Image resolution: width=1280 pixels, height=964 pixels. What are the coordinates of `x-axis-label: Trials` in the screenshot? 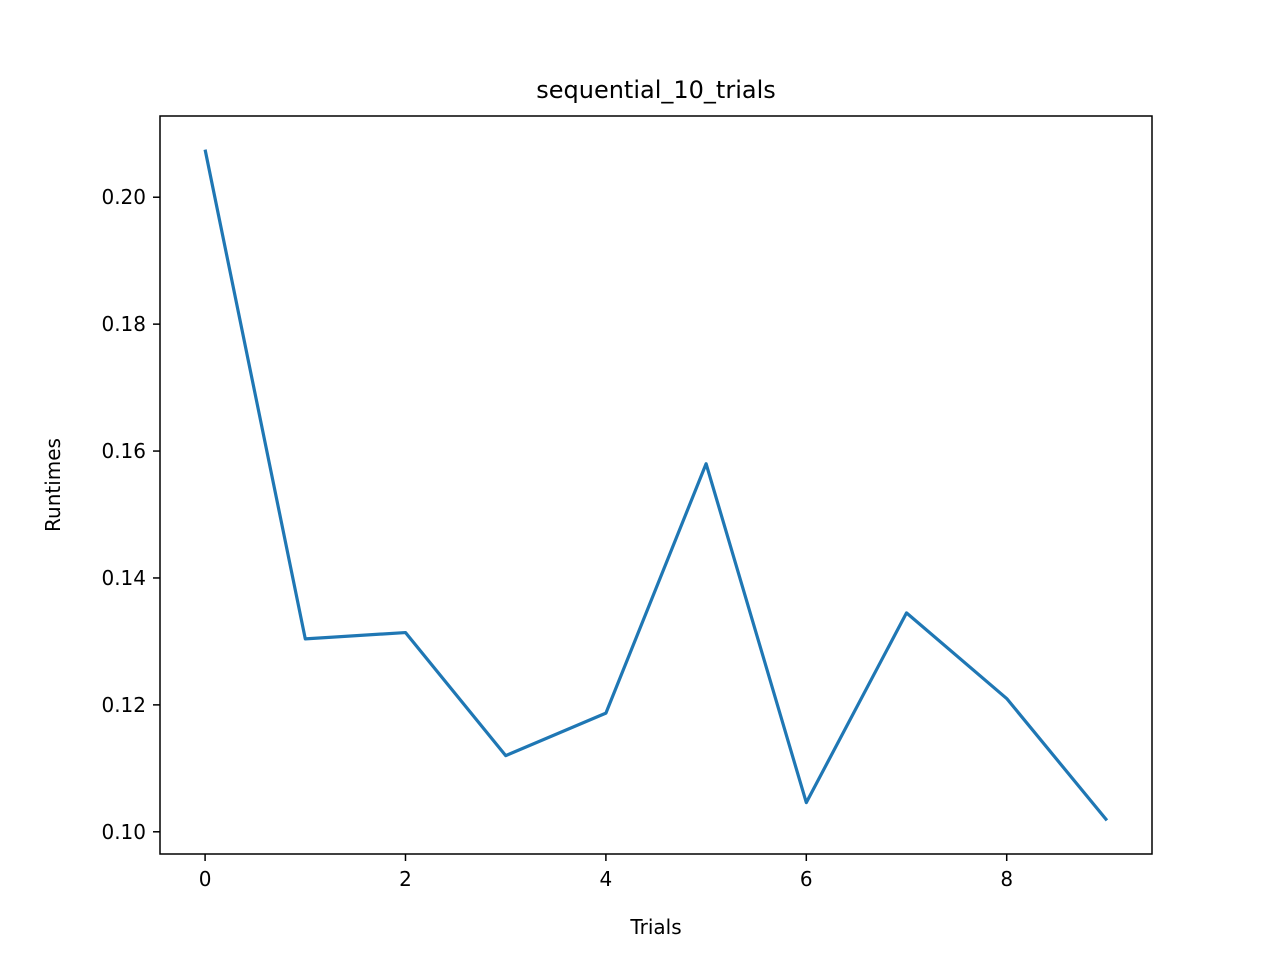 It's located at (655, 927).